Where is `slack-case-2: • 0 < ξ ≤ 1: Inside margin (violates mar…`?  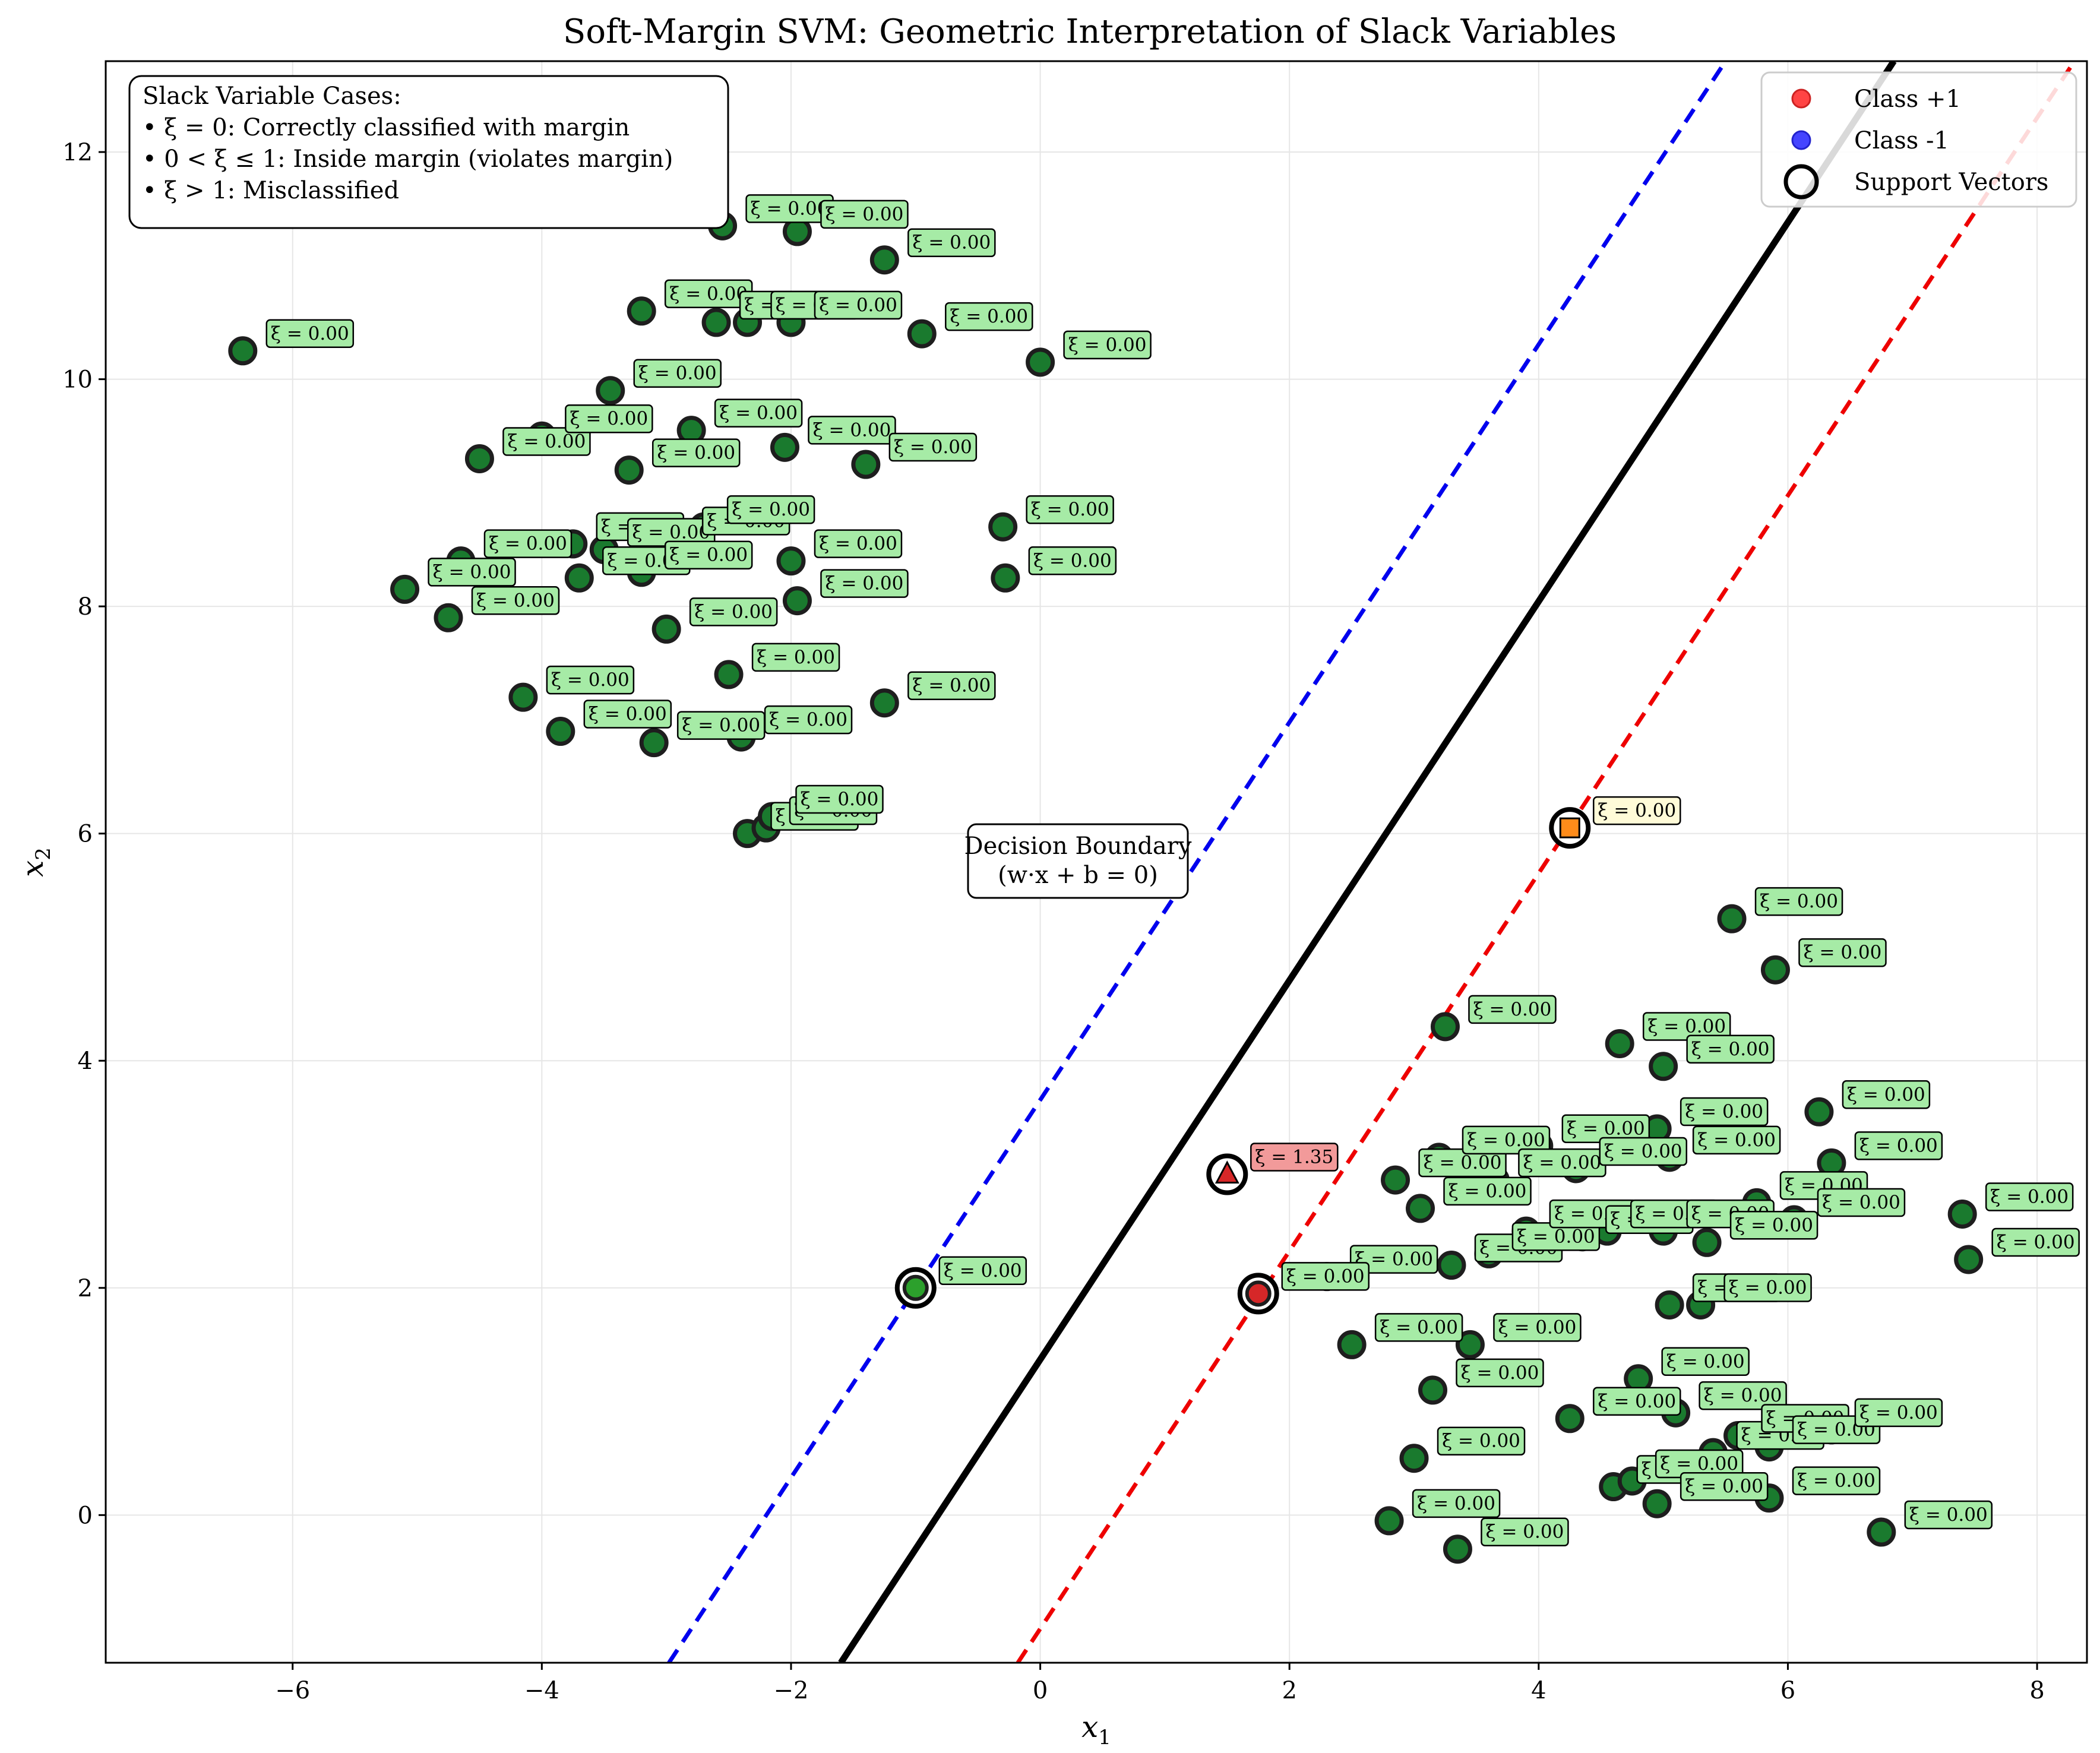 slack-case-2: • 0 < ξ ≤ 1: Inside margin (violates mar… is located at coordinates (408, 159).